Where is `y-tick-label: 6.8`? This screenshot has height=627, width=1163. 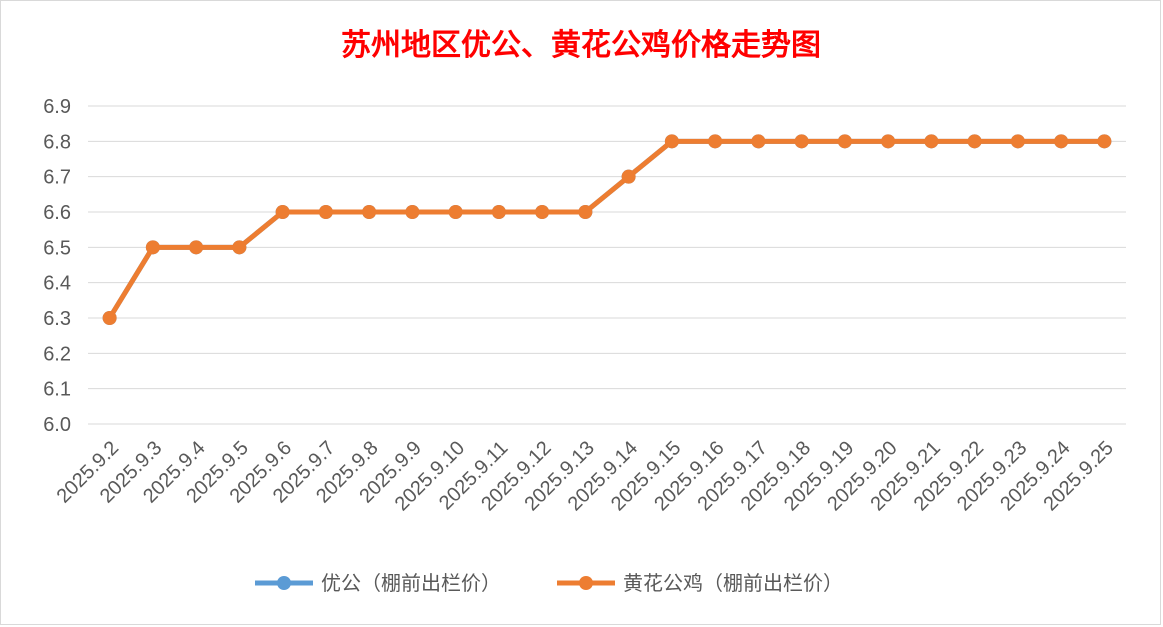 y-tick-label: 6.8 is located at coordinates (57, 142).